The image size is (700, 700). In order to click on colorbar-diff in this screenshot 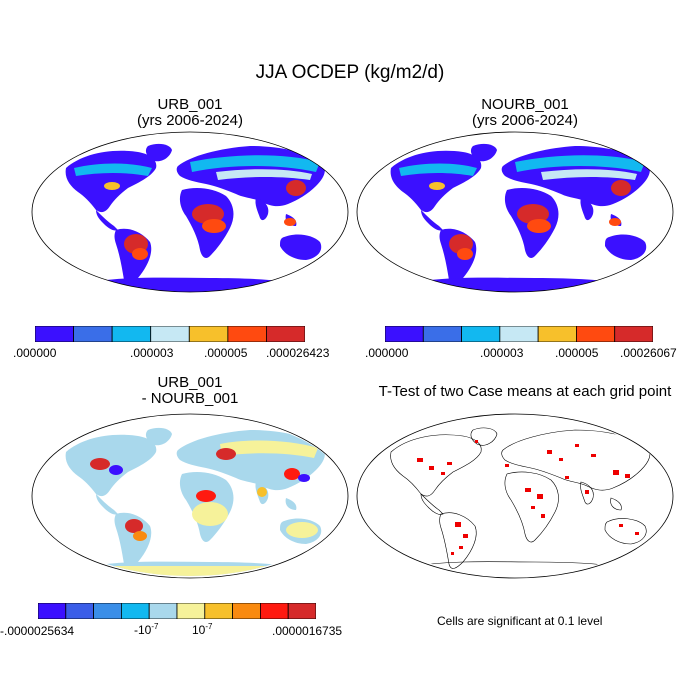, I will do `click(177, 611)`.